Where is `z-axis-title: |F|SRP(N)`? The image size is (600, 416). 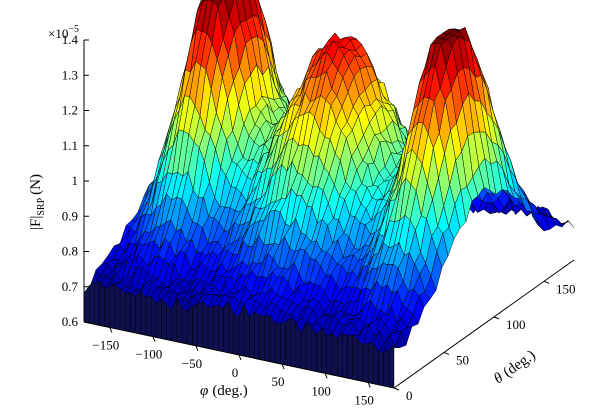 z-axis-title: |F|SRP(N) is located at coordinates (37, 202).